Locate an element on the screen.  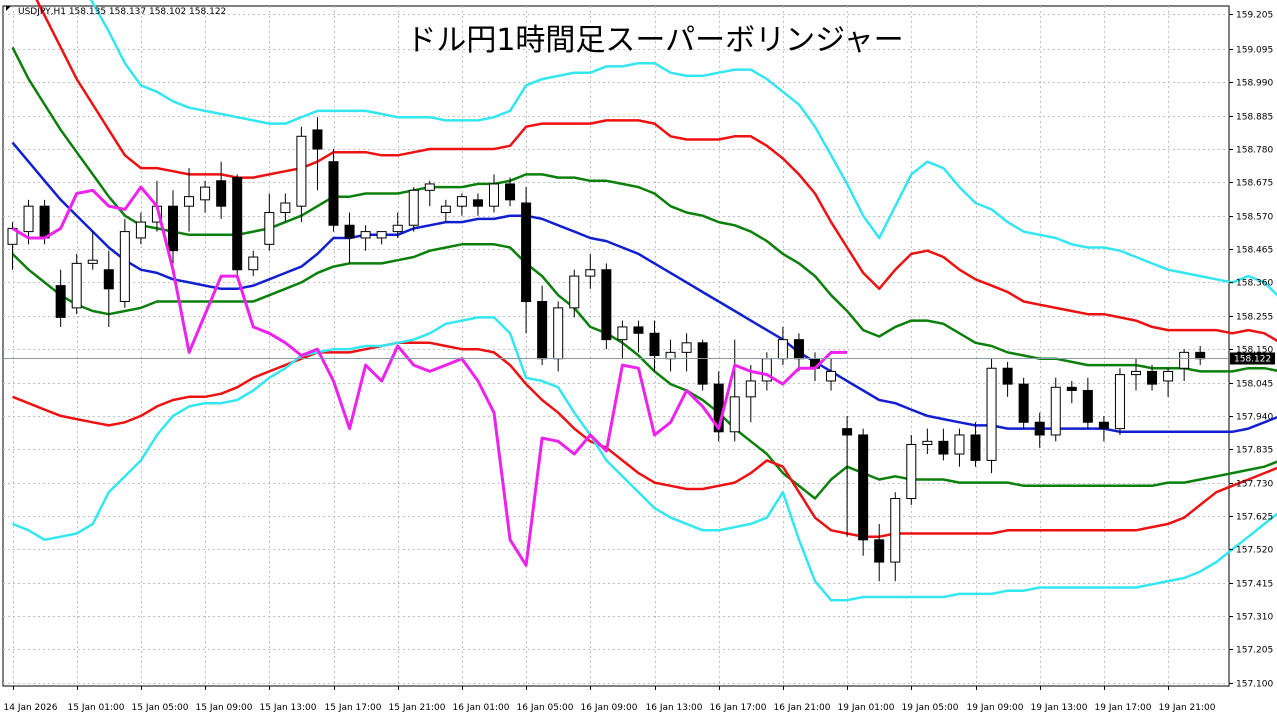
x-tick-label: 14 Jan 2026 is located at coordinates (31, 708).